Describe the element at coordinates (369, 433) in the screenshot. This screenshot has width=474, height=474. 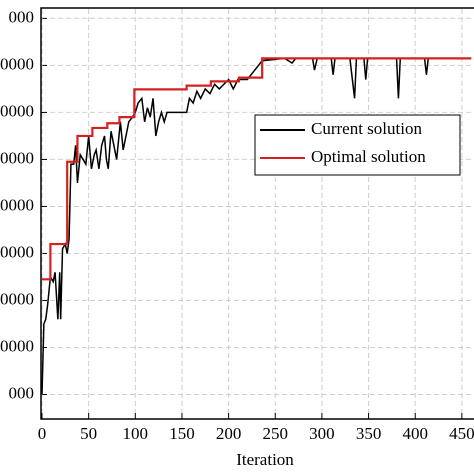
I see `x-tick-label: 350` at that location.